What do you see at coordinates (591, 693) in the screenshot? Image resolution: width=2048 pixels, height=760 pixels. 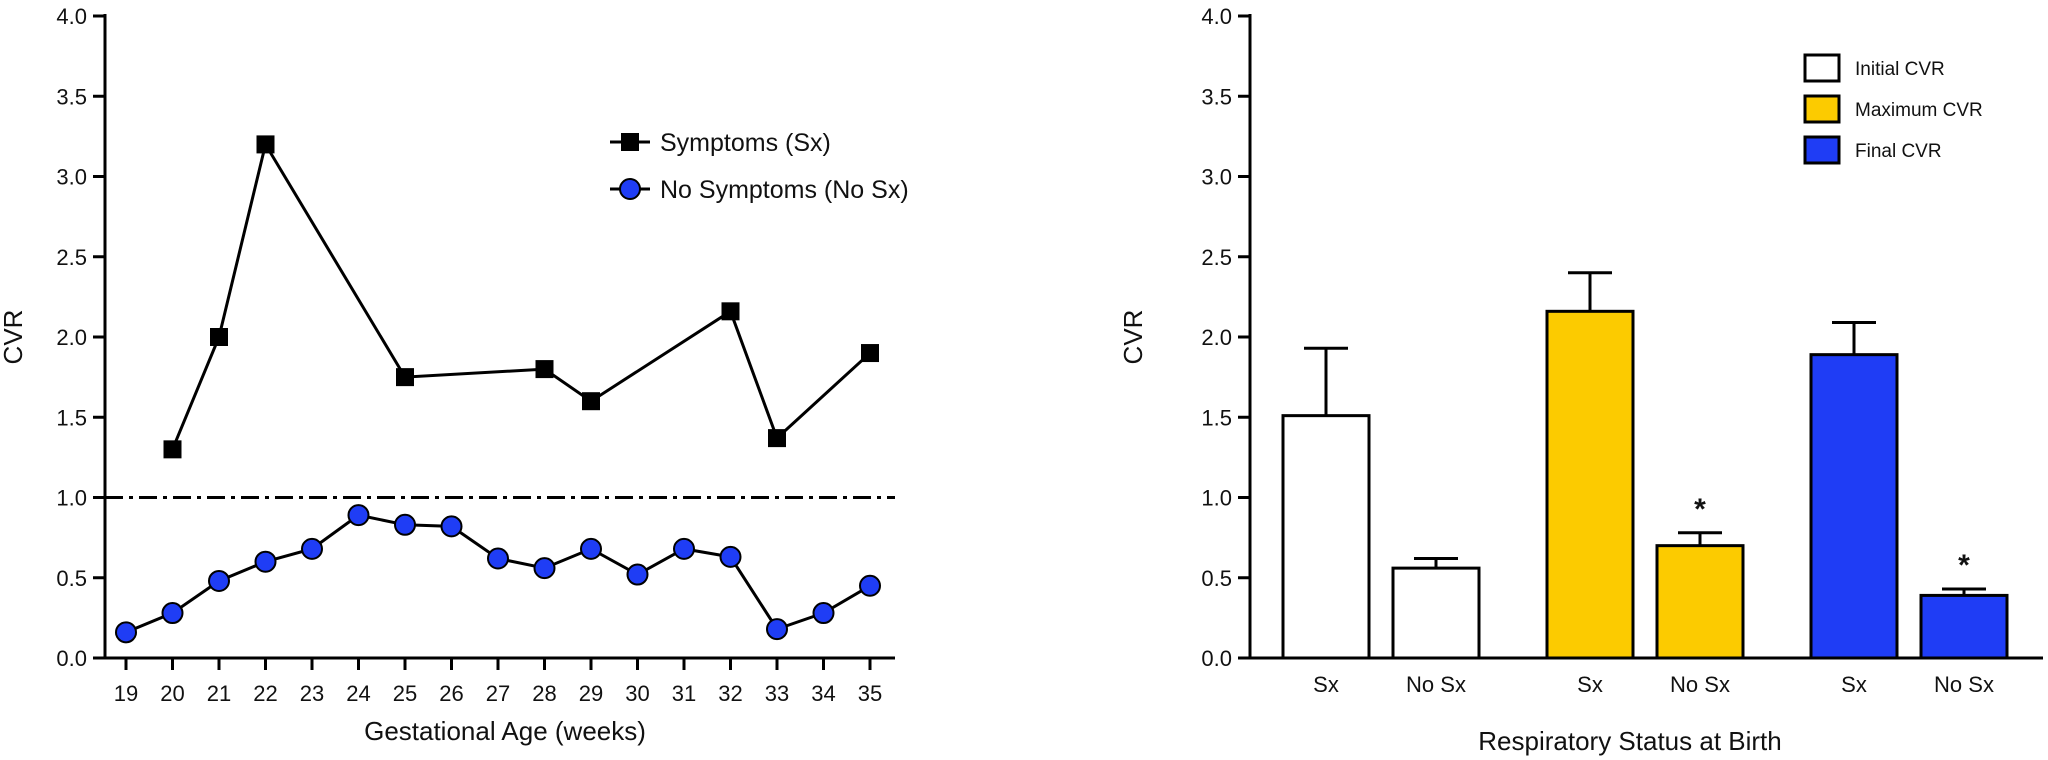 I see `x-tick-label: 29` at bounding box center [591, 693].